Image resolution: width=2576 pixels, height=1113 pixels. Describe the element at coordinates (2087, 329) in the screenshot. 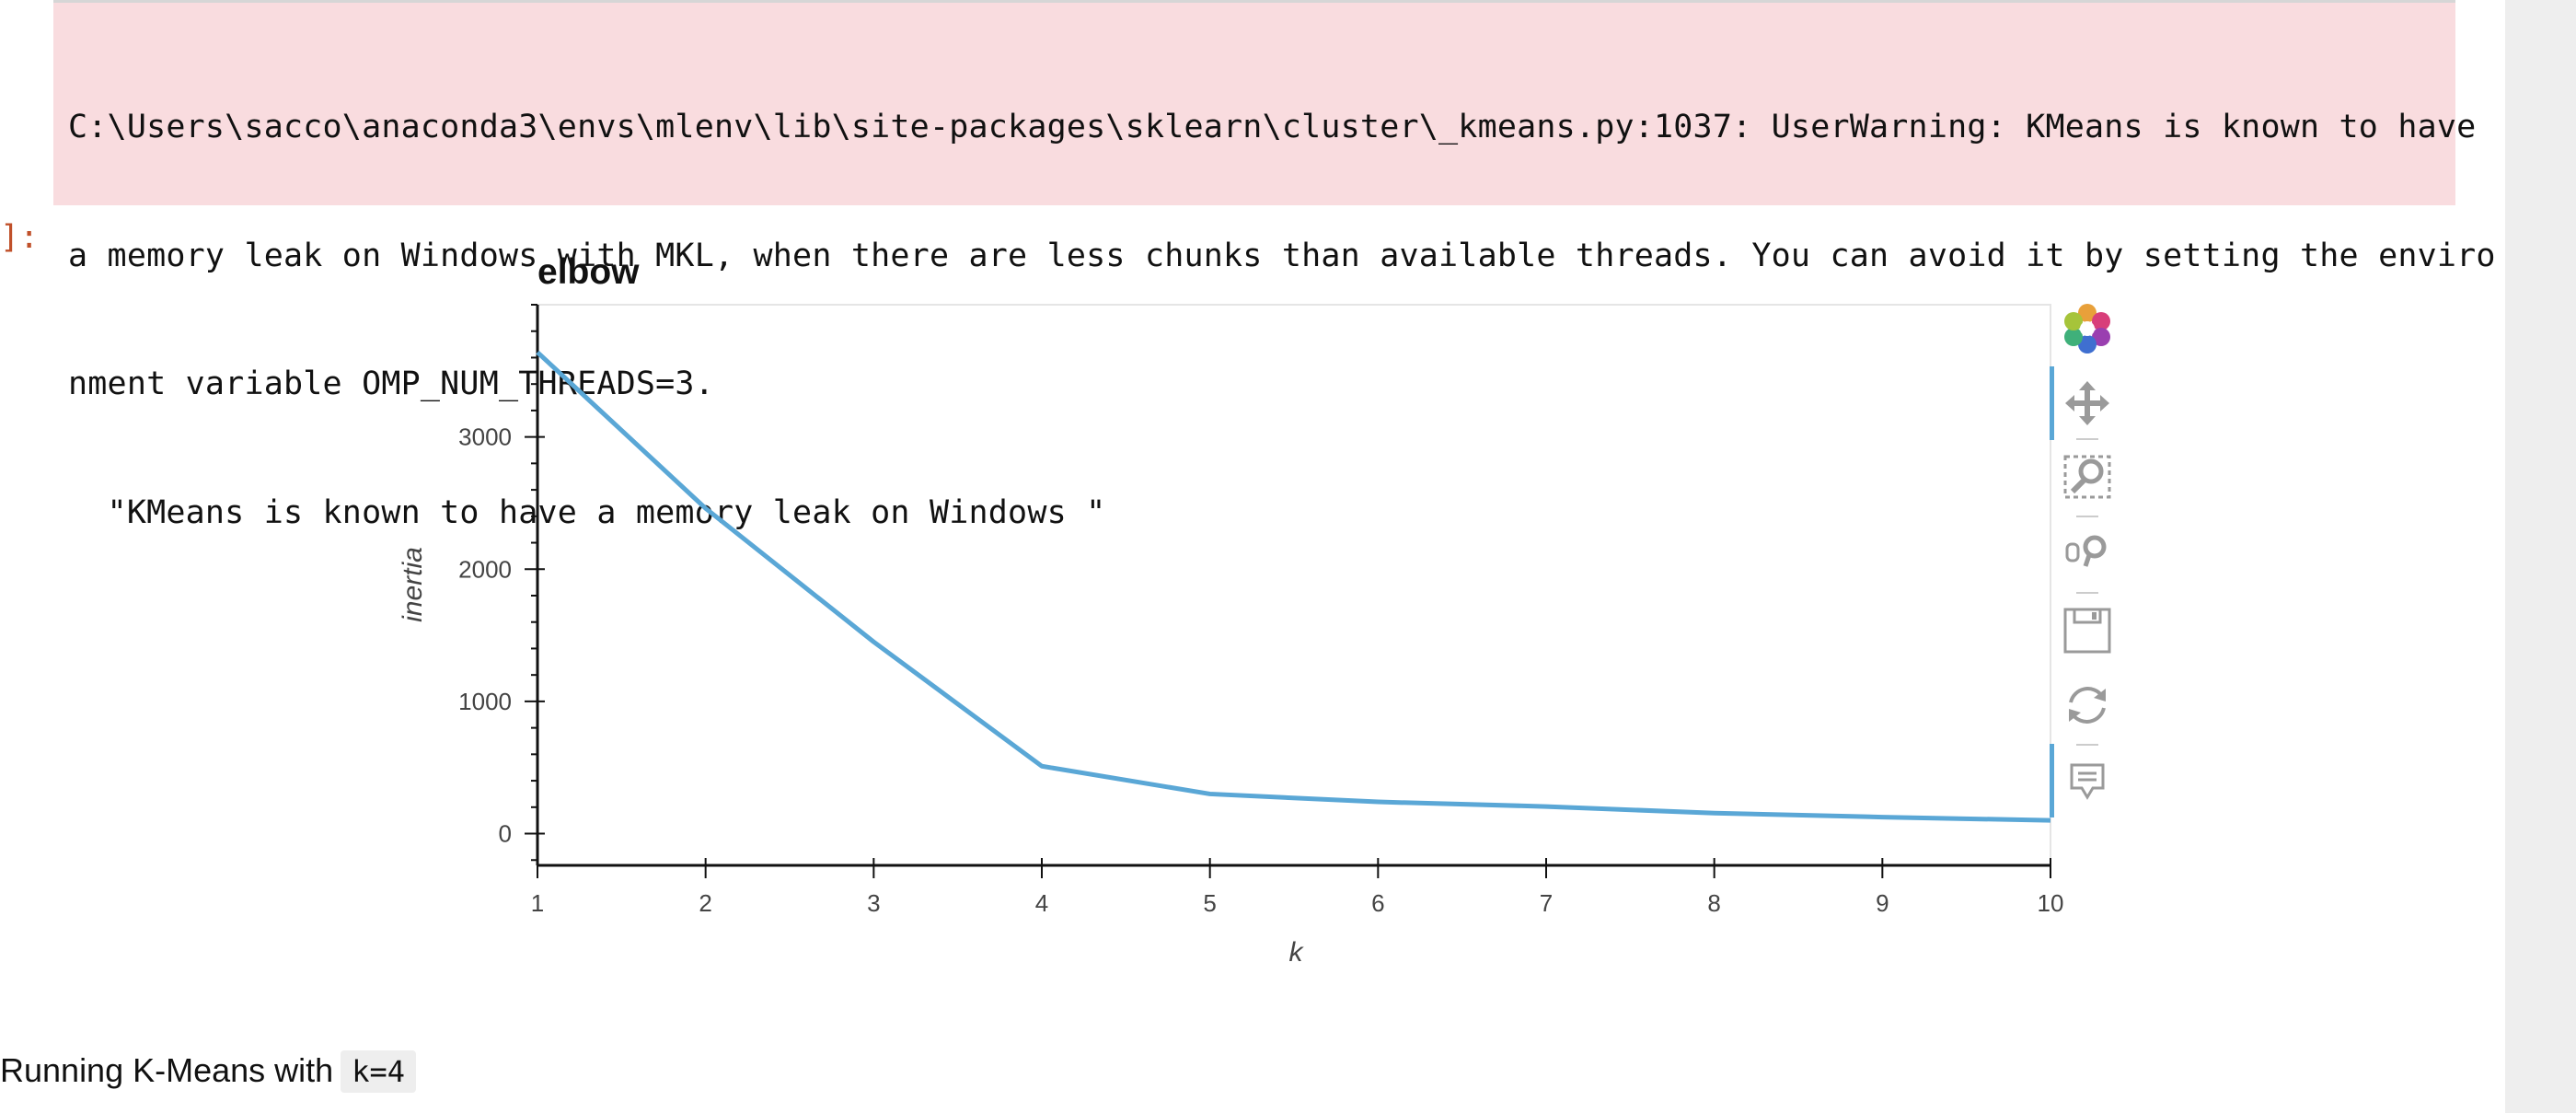

I see `bokeh-logo-icon` at that location.